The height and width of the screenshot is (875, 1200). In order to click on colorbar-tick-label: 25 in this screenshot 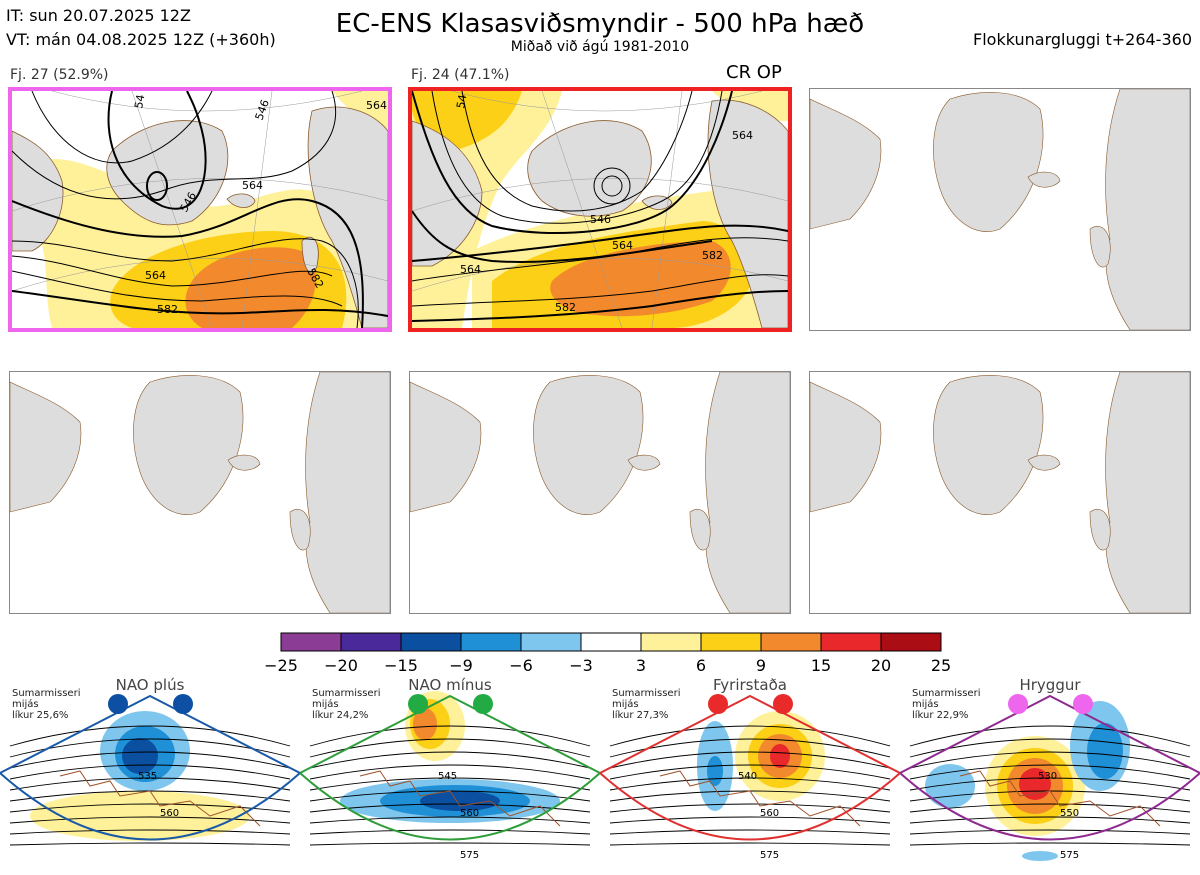, I will do `click(941, 665)`.